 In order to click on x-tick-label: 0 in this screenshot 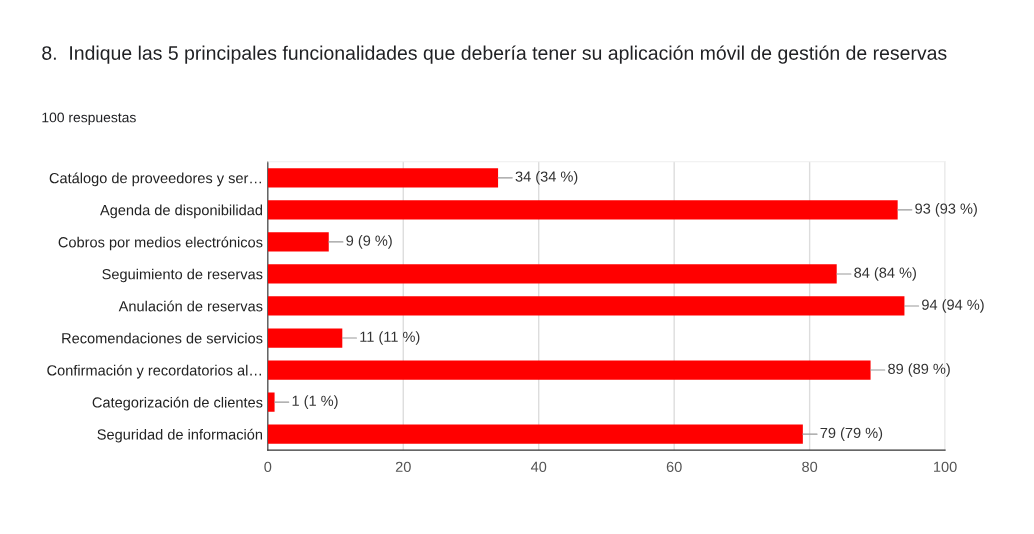, I will do `click(268, 466)`.